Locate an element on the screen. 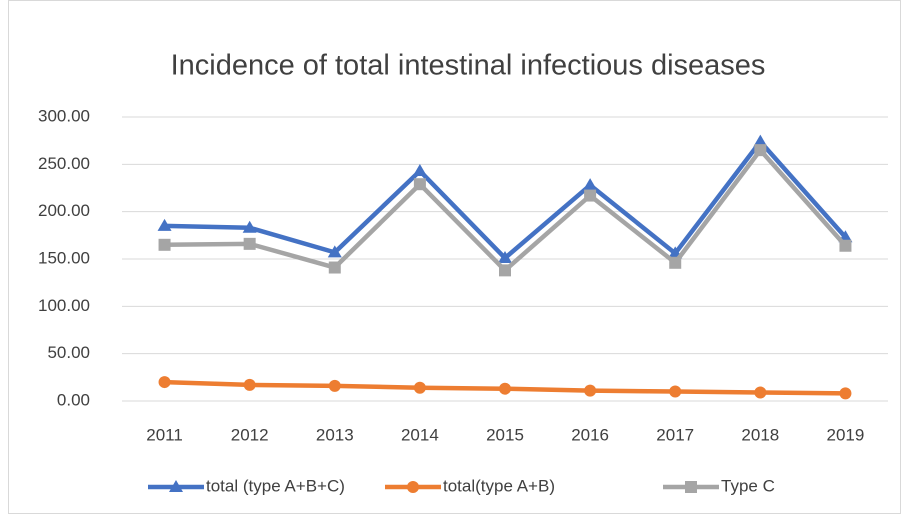 This screenshot has width=902, height=519. legend-label: total (type A+B+C) is located at coordinates (275, 485).